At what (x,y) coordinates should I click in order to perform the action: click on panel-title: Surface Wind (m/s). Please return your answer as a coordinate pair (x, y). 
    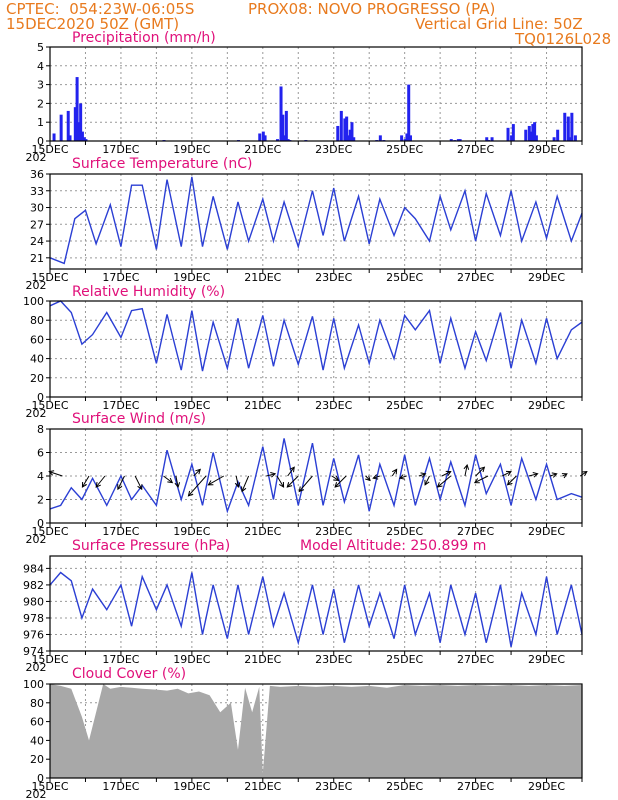
    Looking at the image, I should click on (139, 419).